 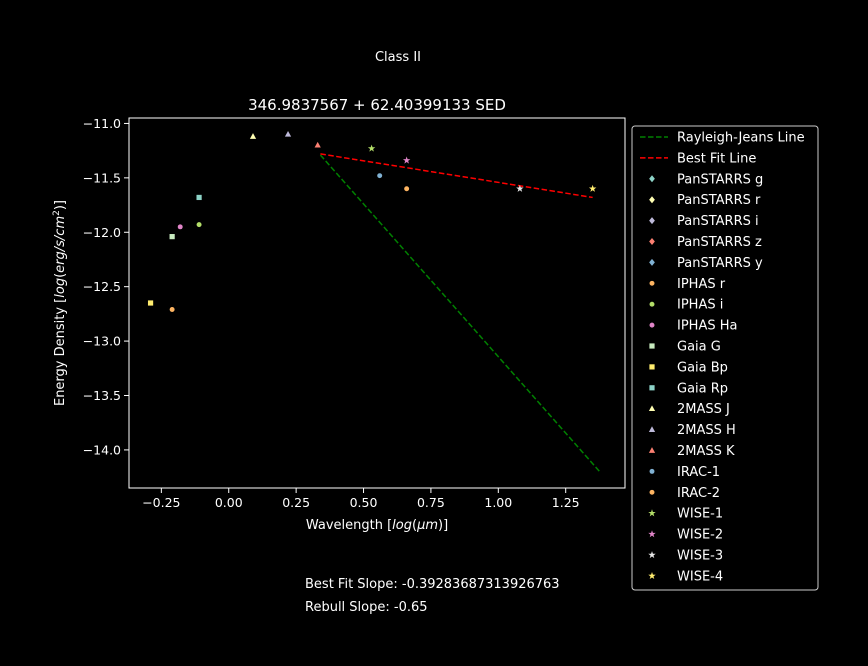 What do you see at coordinates (652, 429) in the screenshot?
I see `legend-swatch-2mass-h` at bounding box center [652, 429].